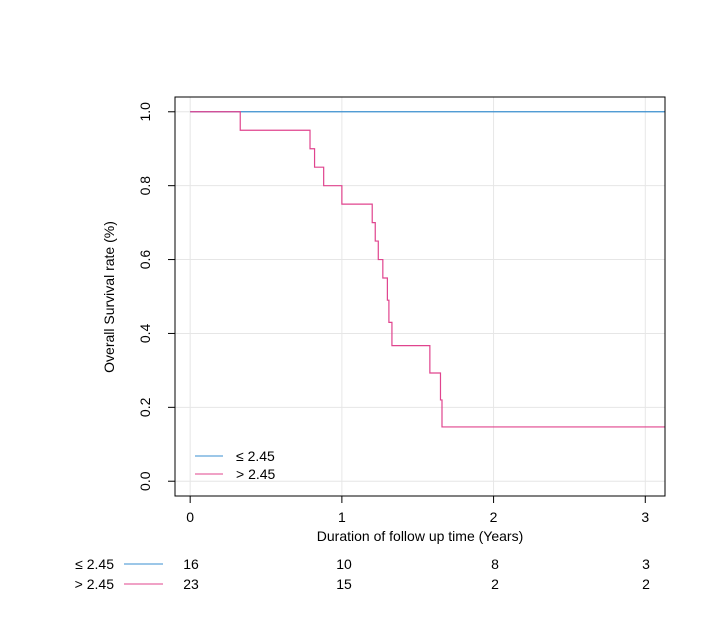  What do you see at coordinates (95, 584) in the screenshot?
I see `risk-row-label-1: > 2.45` at bounding box center [95, 584].